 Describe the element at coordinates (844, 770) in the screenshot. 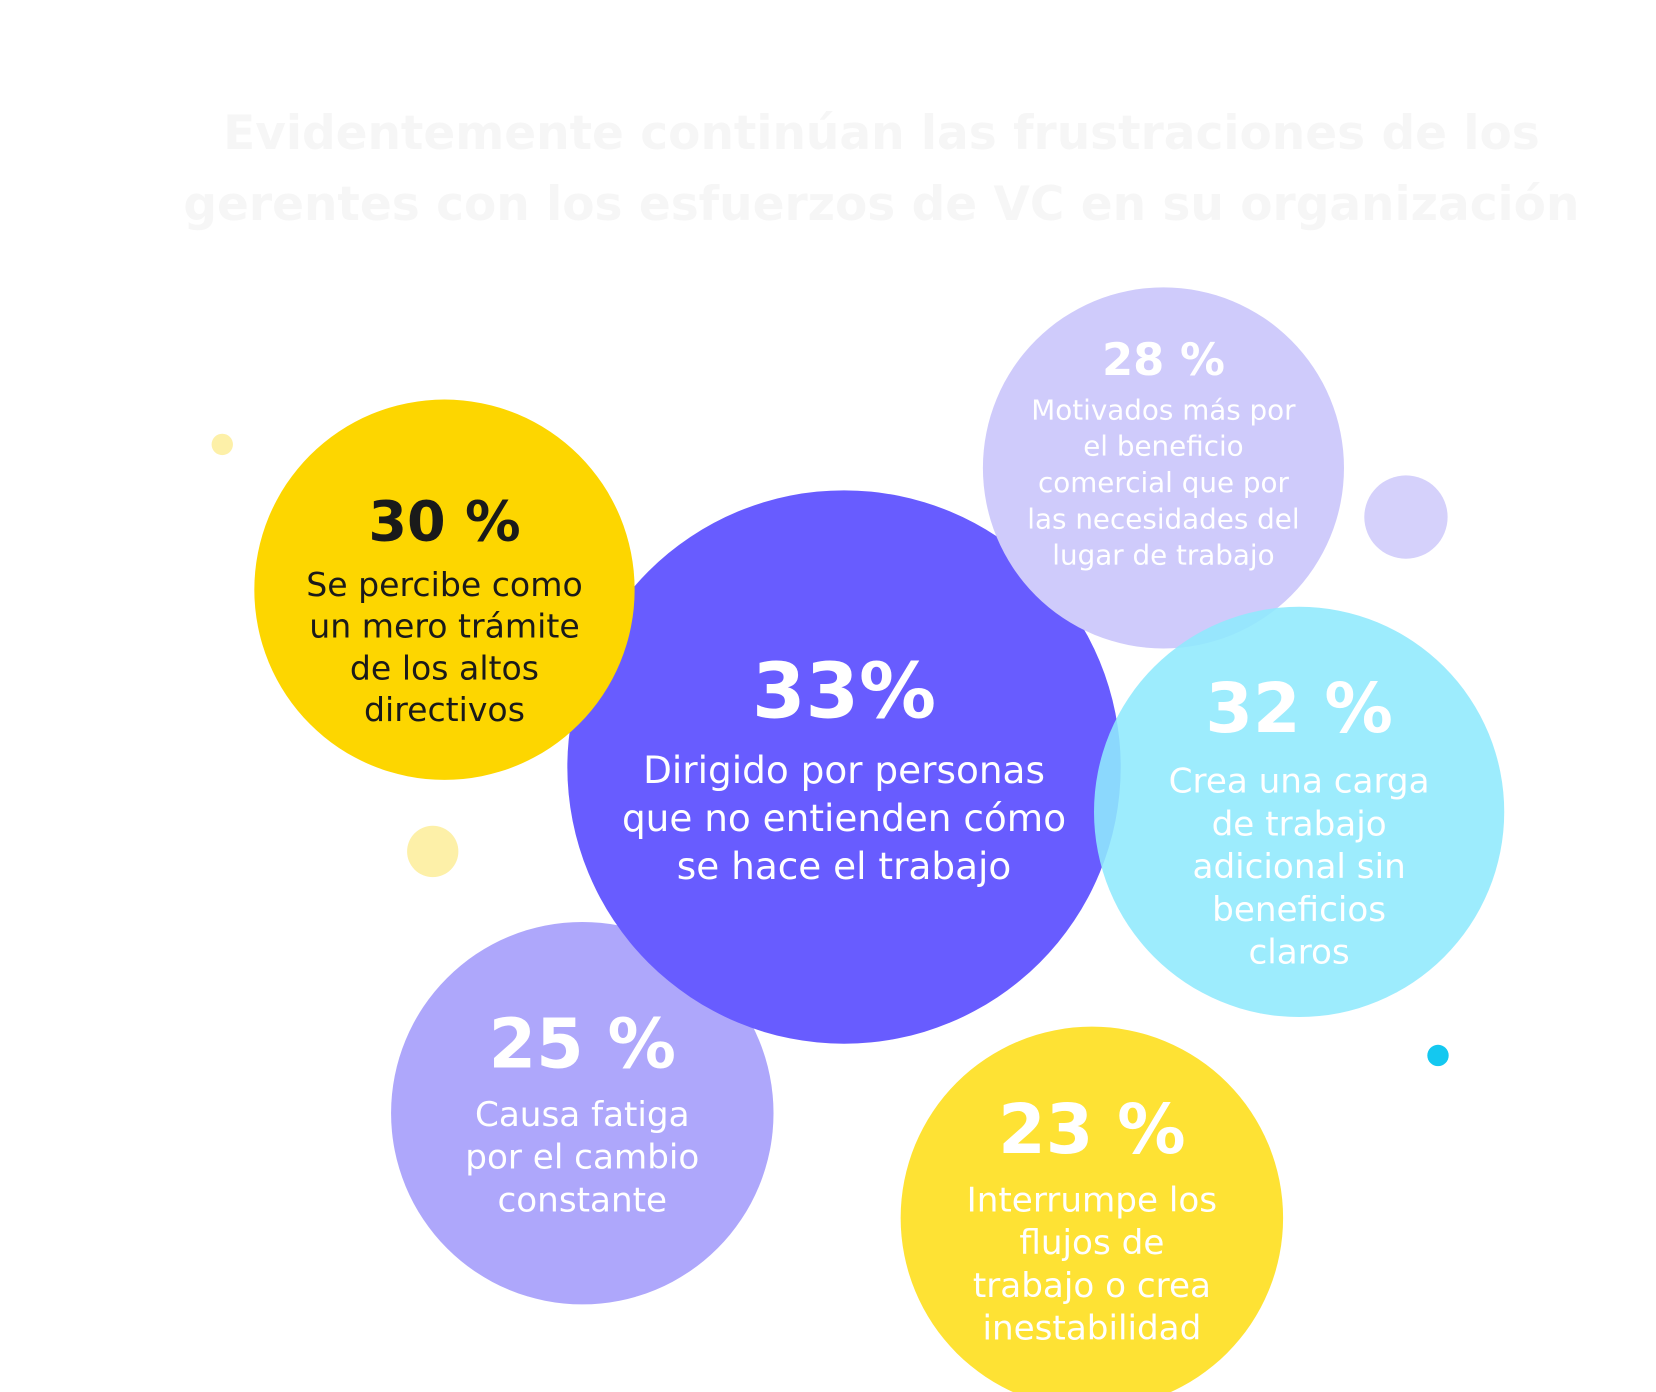

I see `bubble-text: Dirigido por personas` at that location.